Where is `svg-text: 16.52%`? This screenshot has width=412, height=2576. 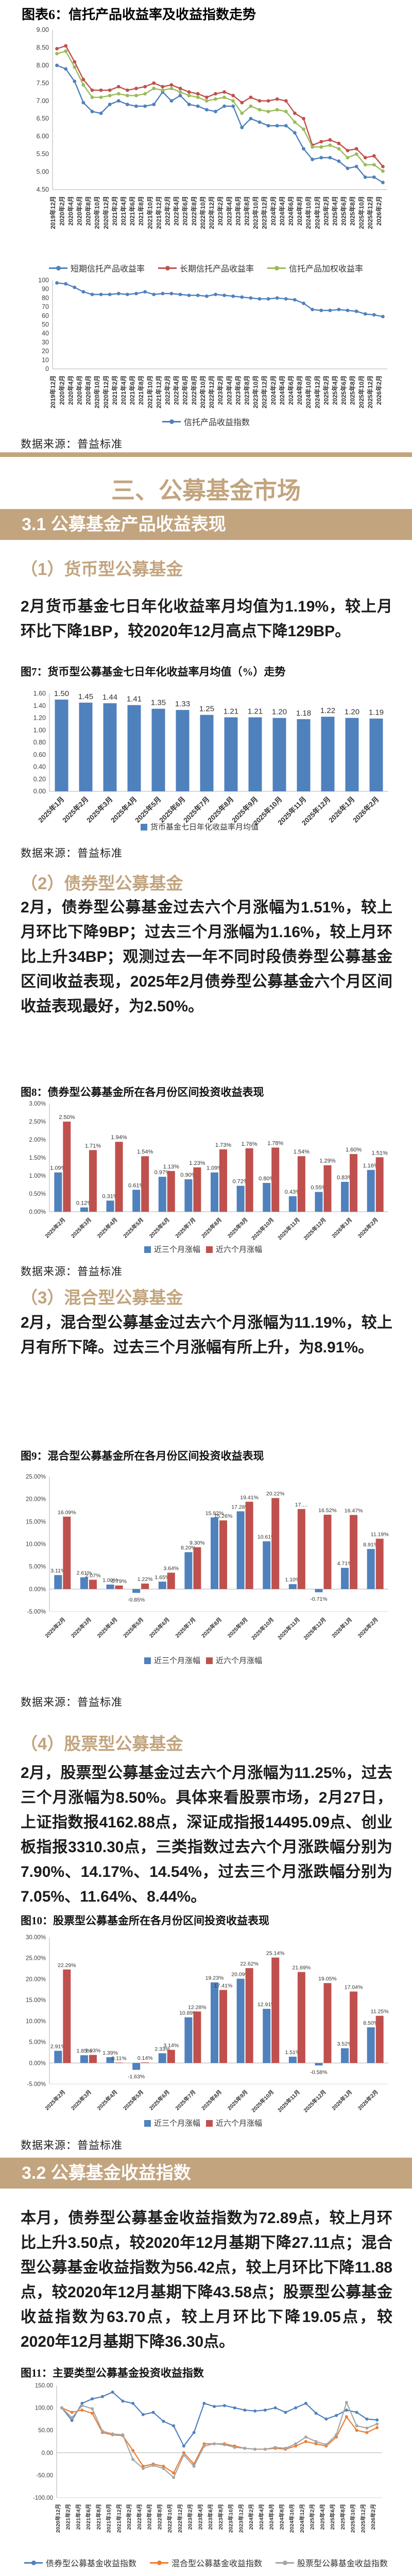
svg-text: 16.52% is located at coordinates (327, 1510).